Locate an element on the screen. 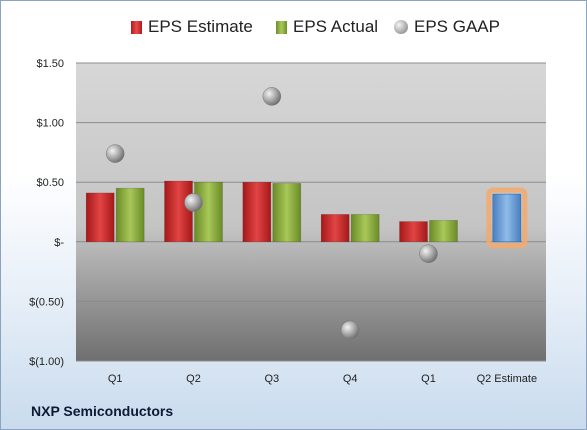  legend-item-gaap: EPS GAAP is located at coordinates (447, 27).